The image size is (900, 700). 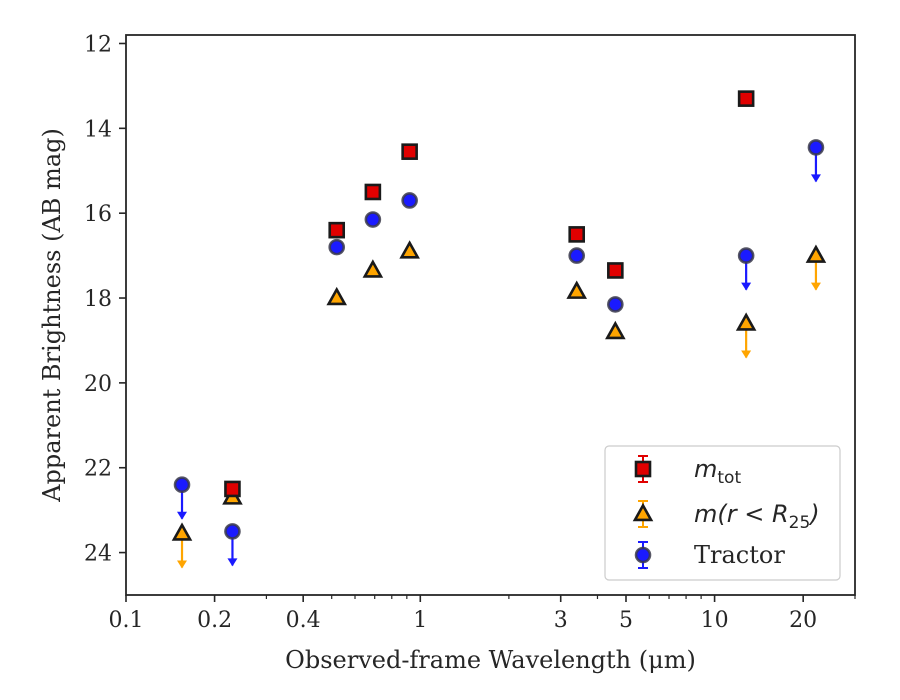 I want to click on x-tick-label: 0.4, so click(x=303, y=620).